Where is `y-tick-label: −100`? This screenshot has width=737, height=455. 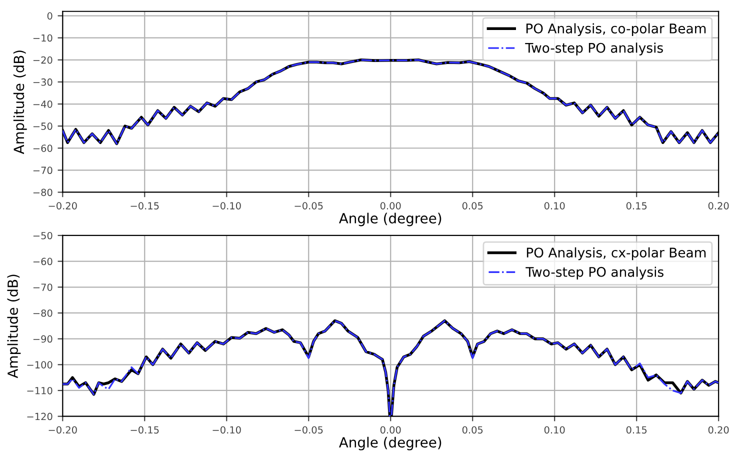 y-tick-label: −100 is located at coordinates (39, 364).